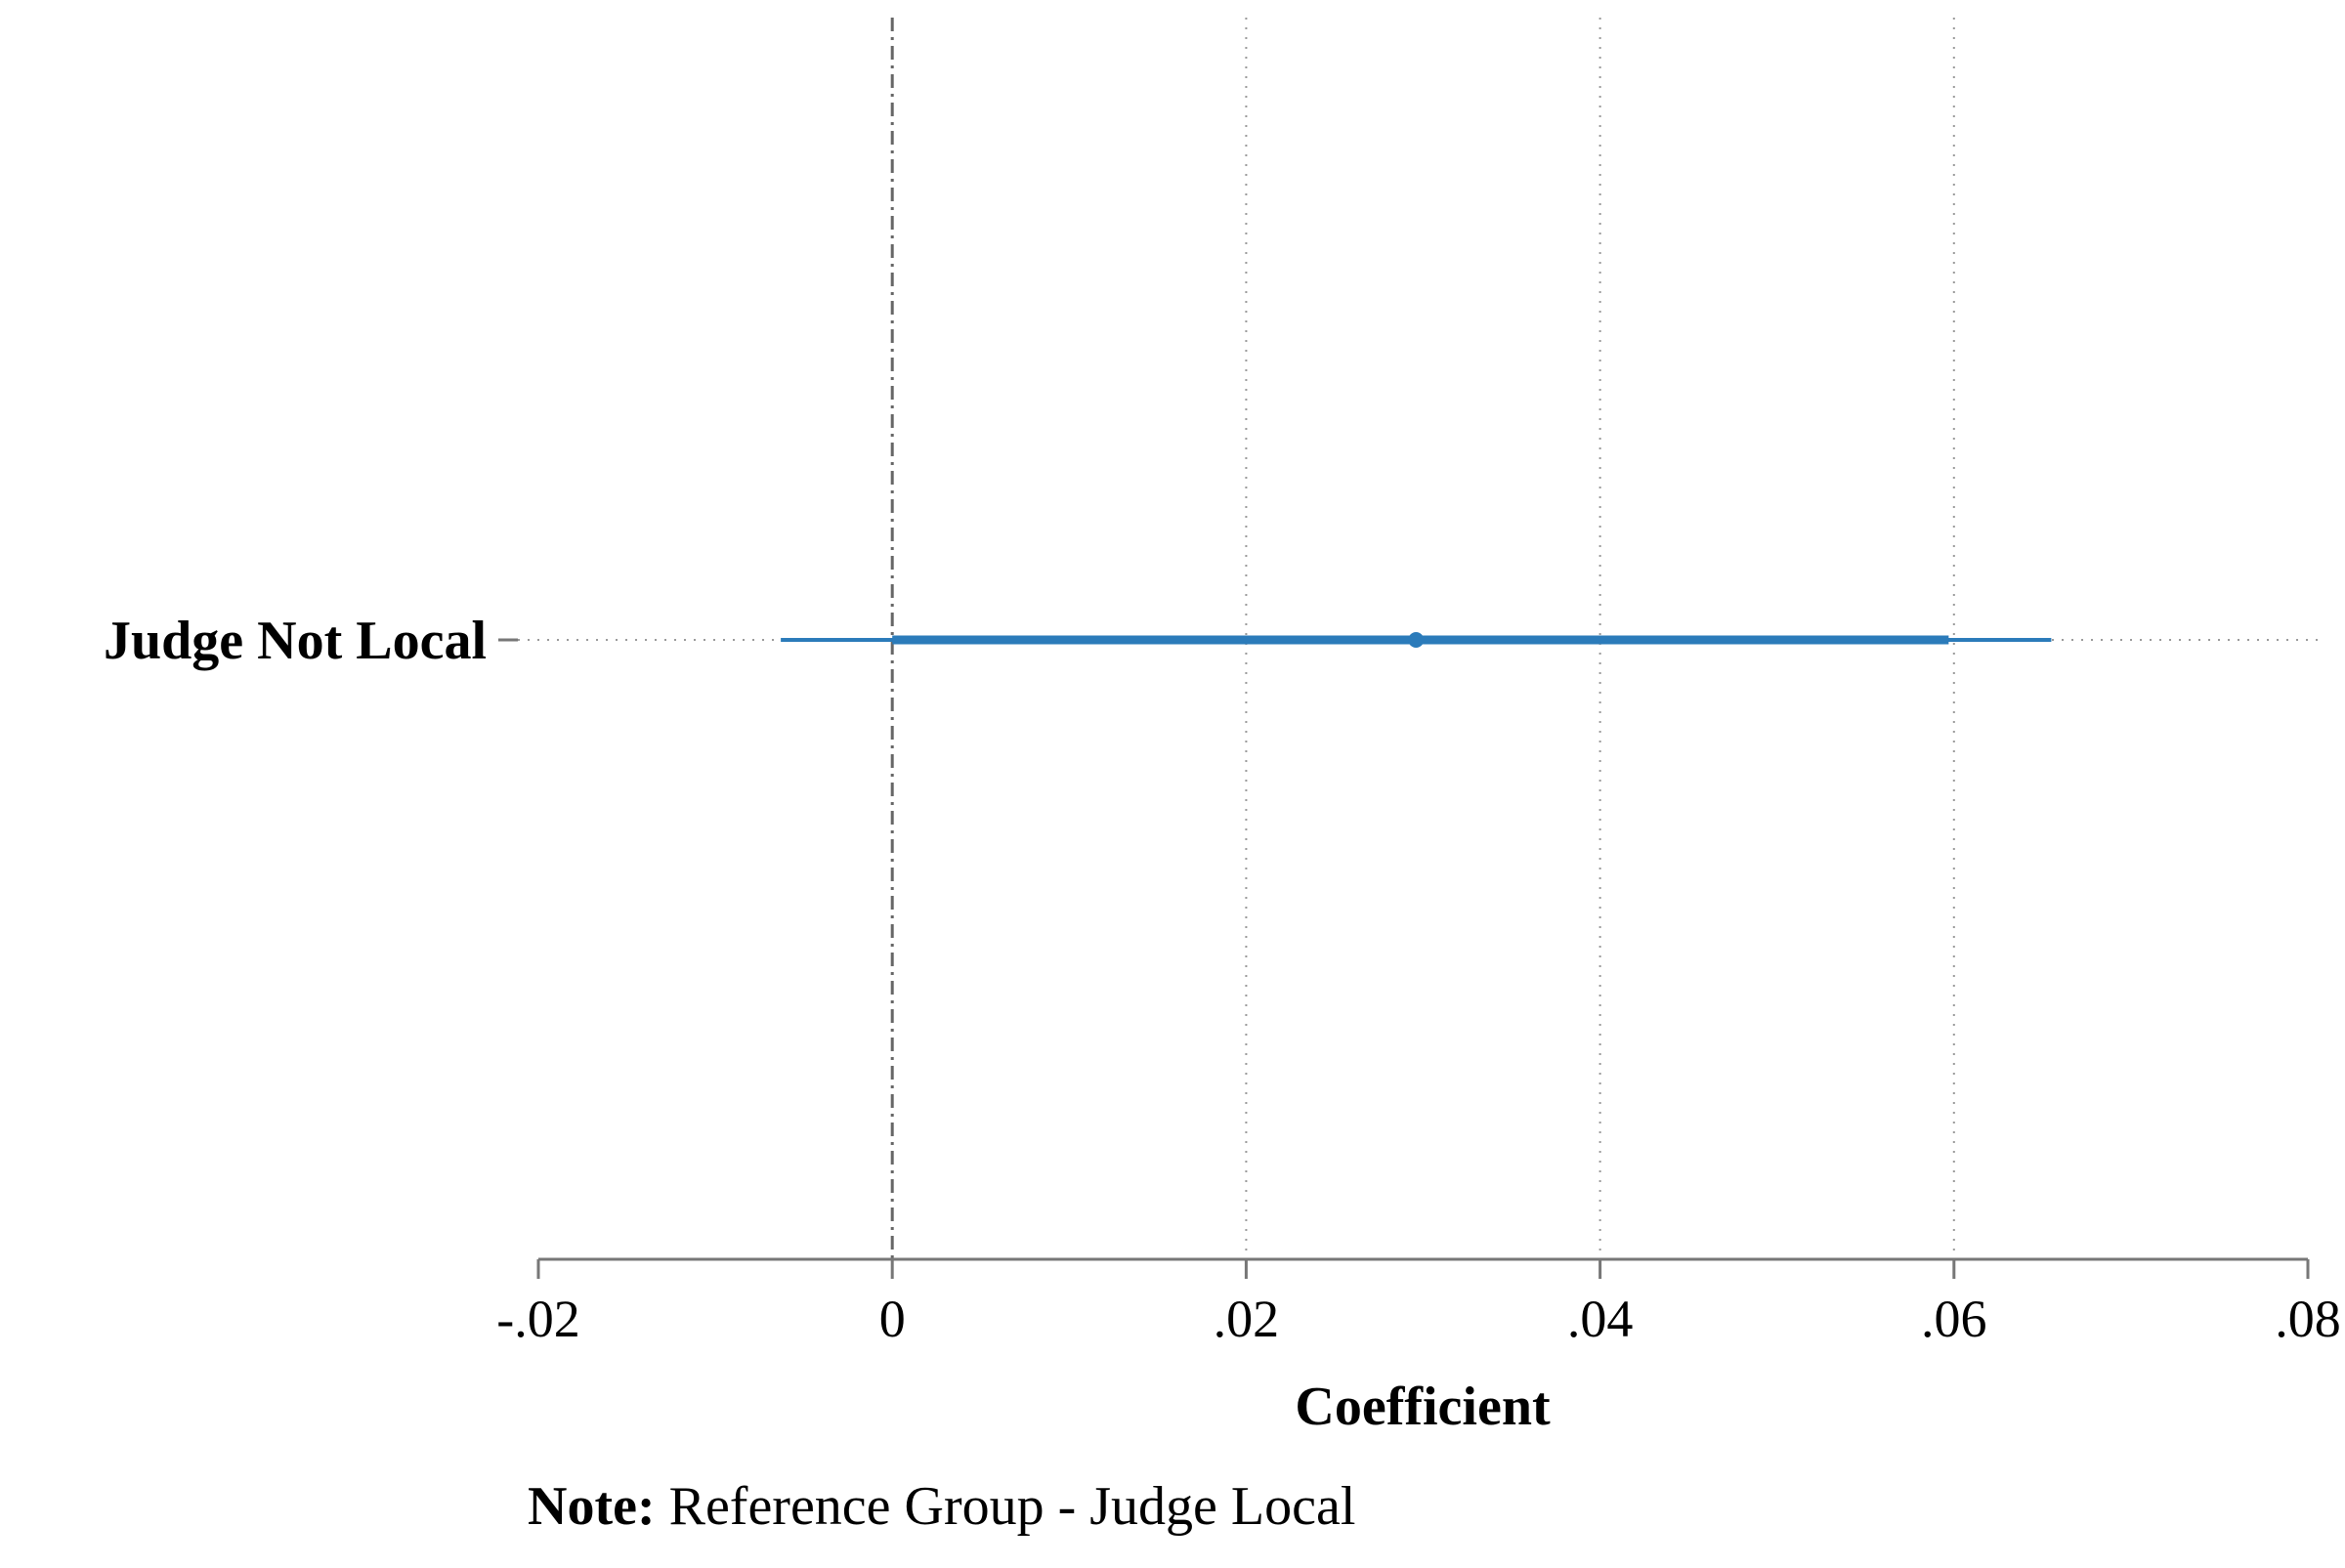 Image resolution: width=2345 pixels, height=1568 pixels. I want to click on x-tick-label: .02, so click(1247, 1319).